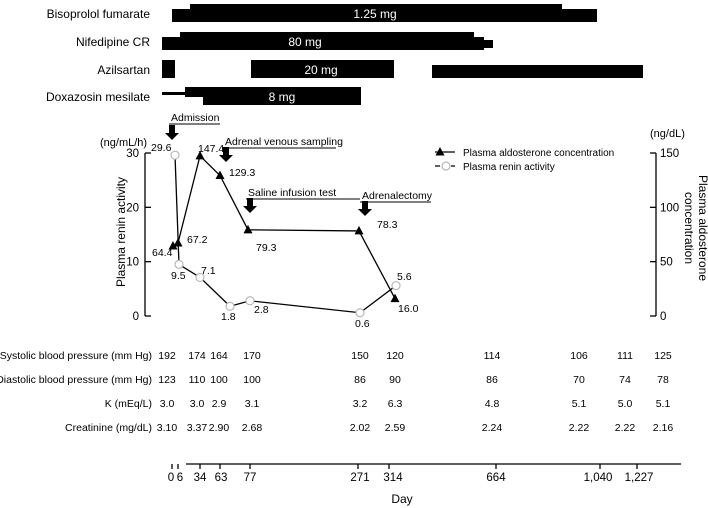 The image size is (708, 508). I want to click on left-axis-tick-label: 0, so click(136, 317).